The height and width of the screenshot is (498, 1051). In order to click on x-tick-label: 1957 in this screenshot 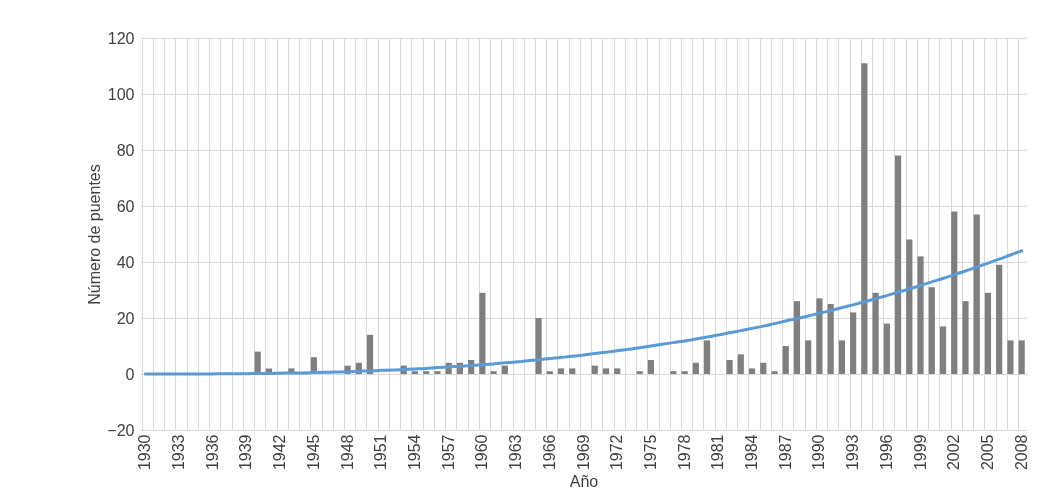, I will do `click(448, 452)`.